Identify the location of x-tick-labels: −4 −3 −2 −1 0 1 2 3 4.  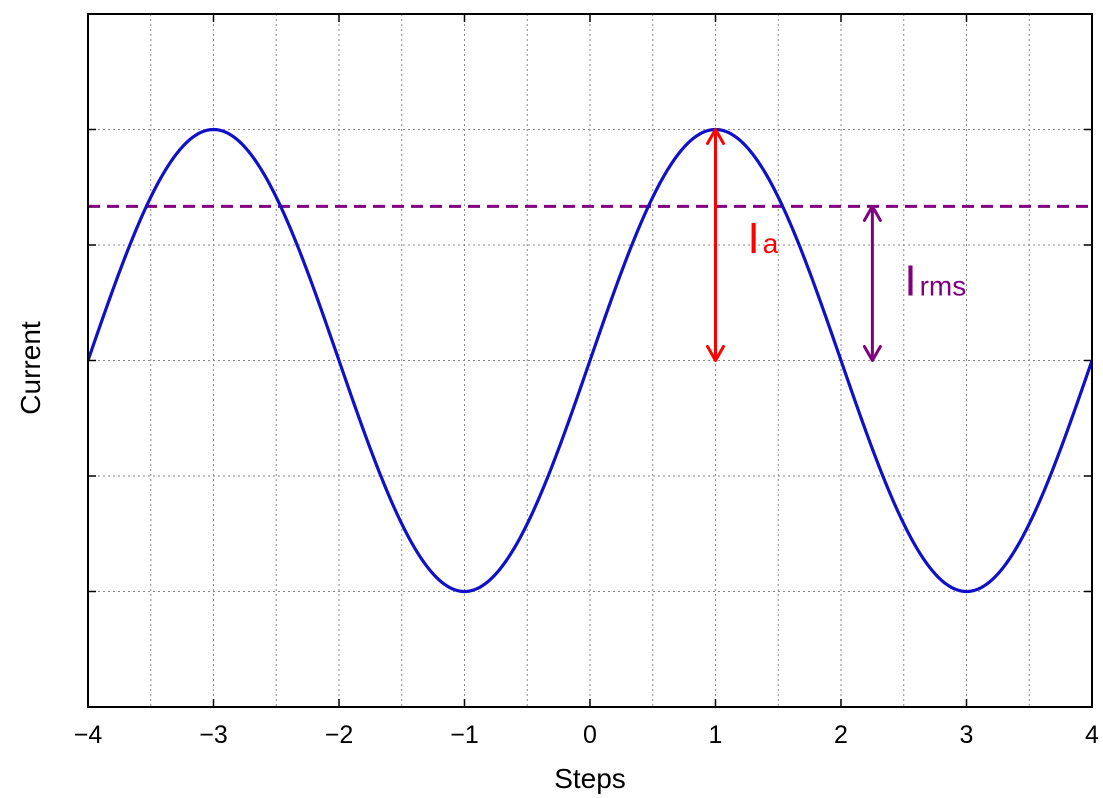
(586, 735).